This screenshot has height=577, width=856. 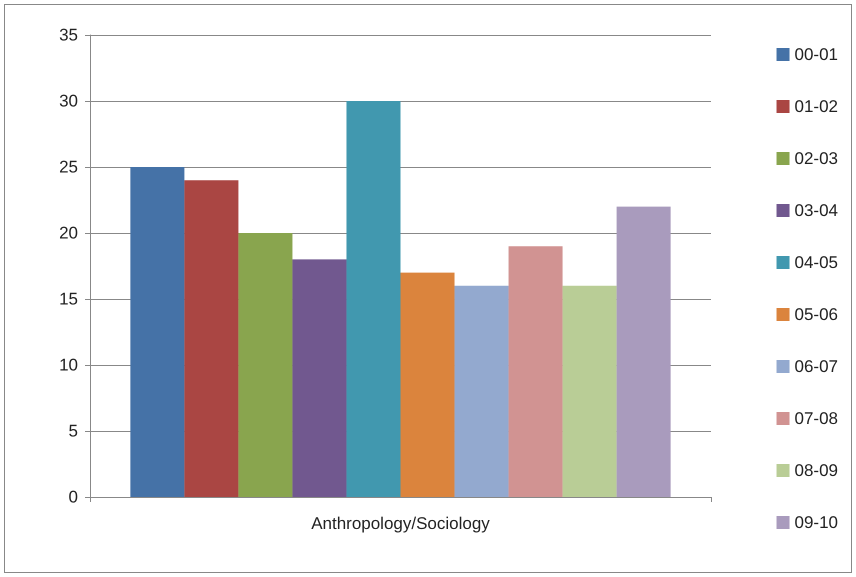 I want to click on y-tick-label: 30, so click(x=68, y=101).